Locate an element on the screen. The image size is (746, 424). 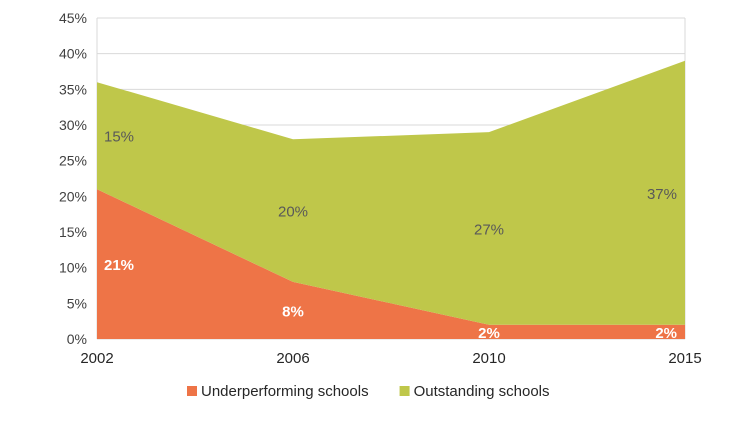
data-label: 27% is located at coordinates (489, 229).